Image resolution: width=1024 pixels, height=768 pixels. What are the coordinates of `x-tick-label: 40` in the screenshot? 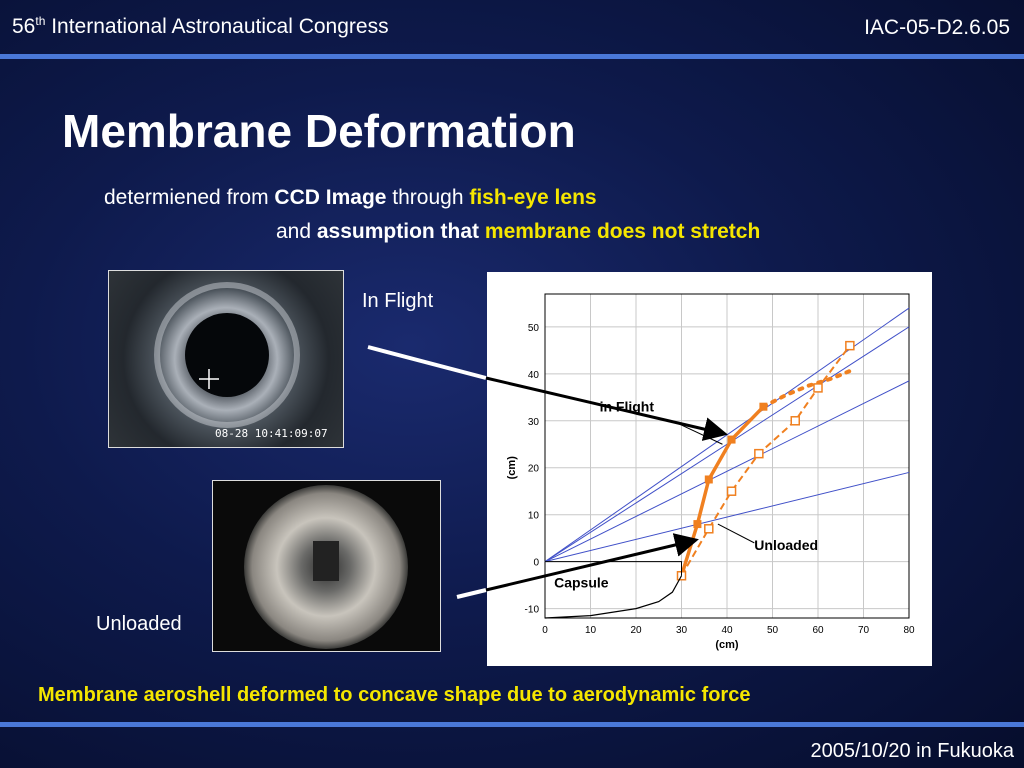 It's located at (727, 630).